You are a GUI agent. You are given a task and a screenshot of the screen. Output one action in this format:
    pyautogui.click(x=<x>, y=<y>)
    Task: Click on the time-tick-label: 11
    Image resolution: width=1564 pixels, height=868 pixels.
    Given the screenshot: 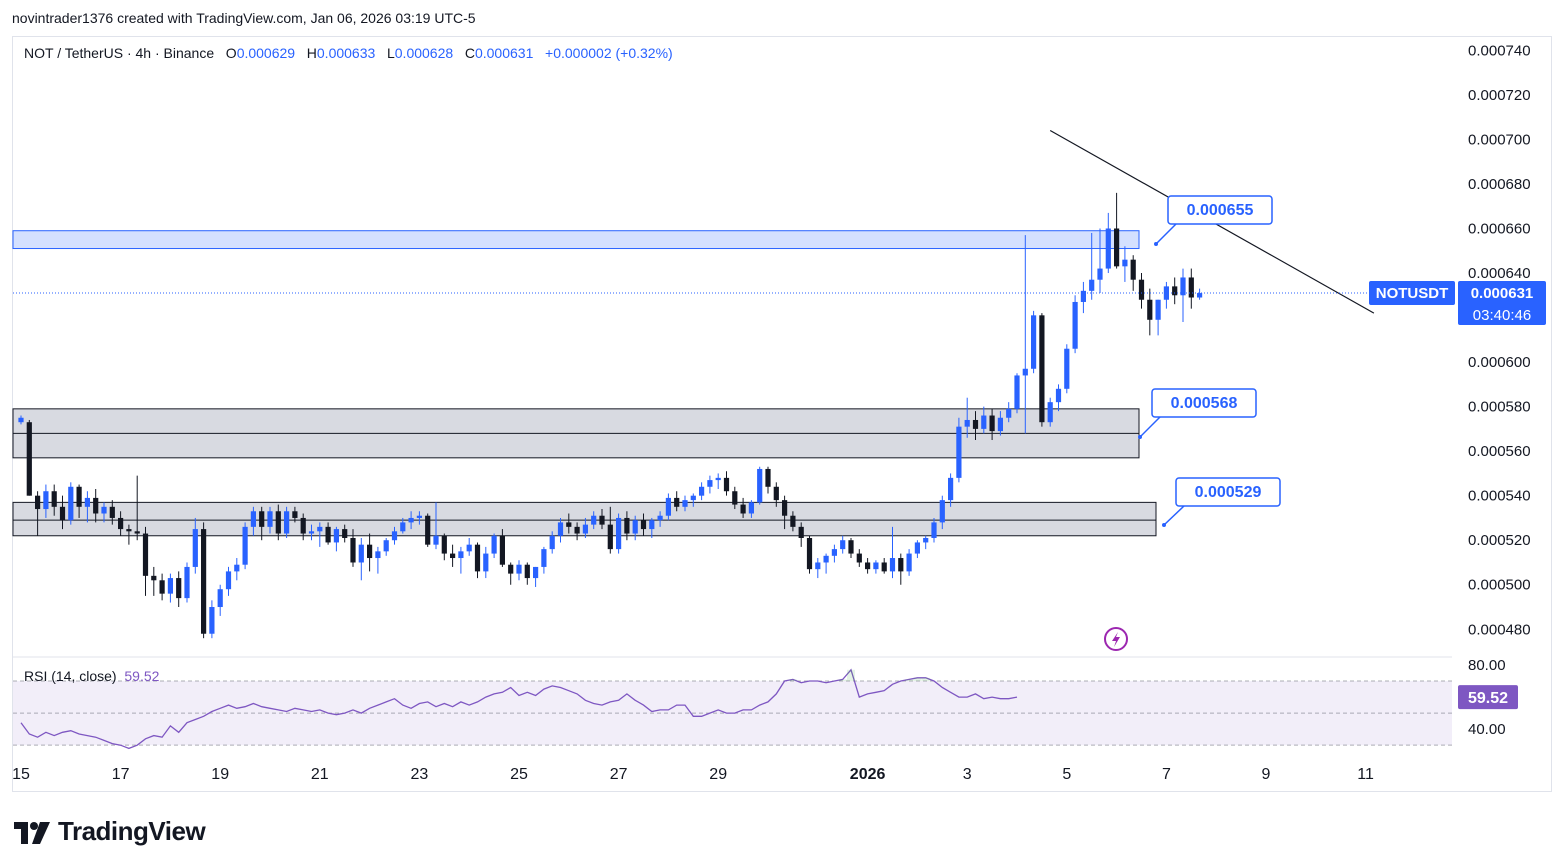 What is the action you would take?
    pyautogui.click(x=1365, y=774)
    